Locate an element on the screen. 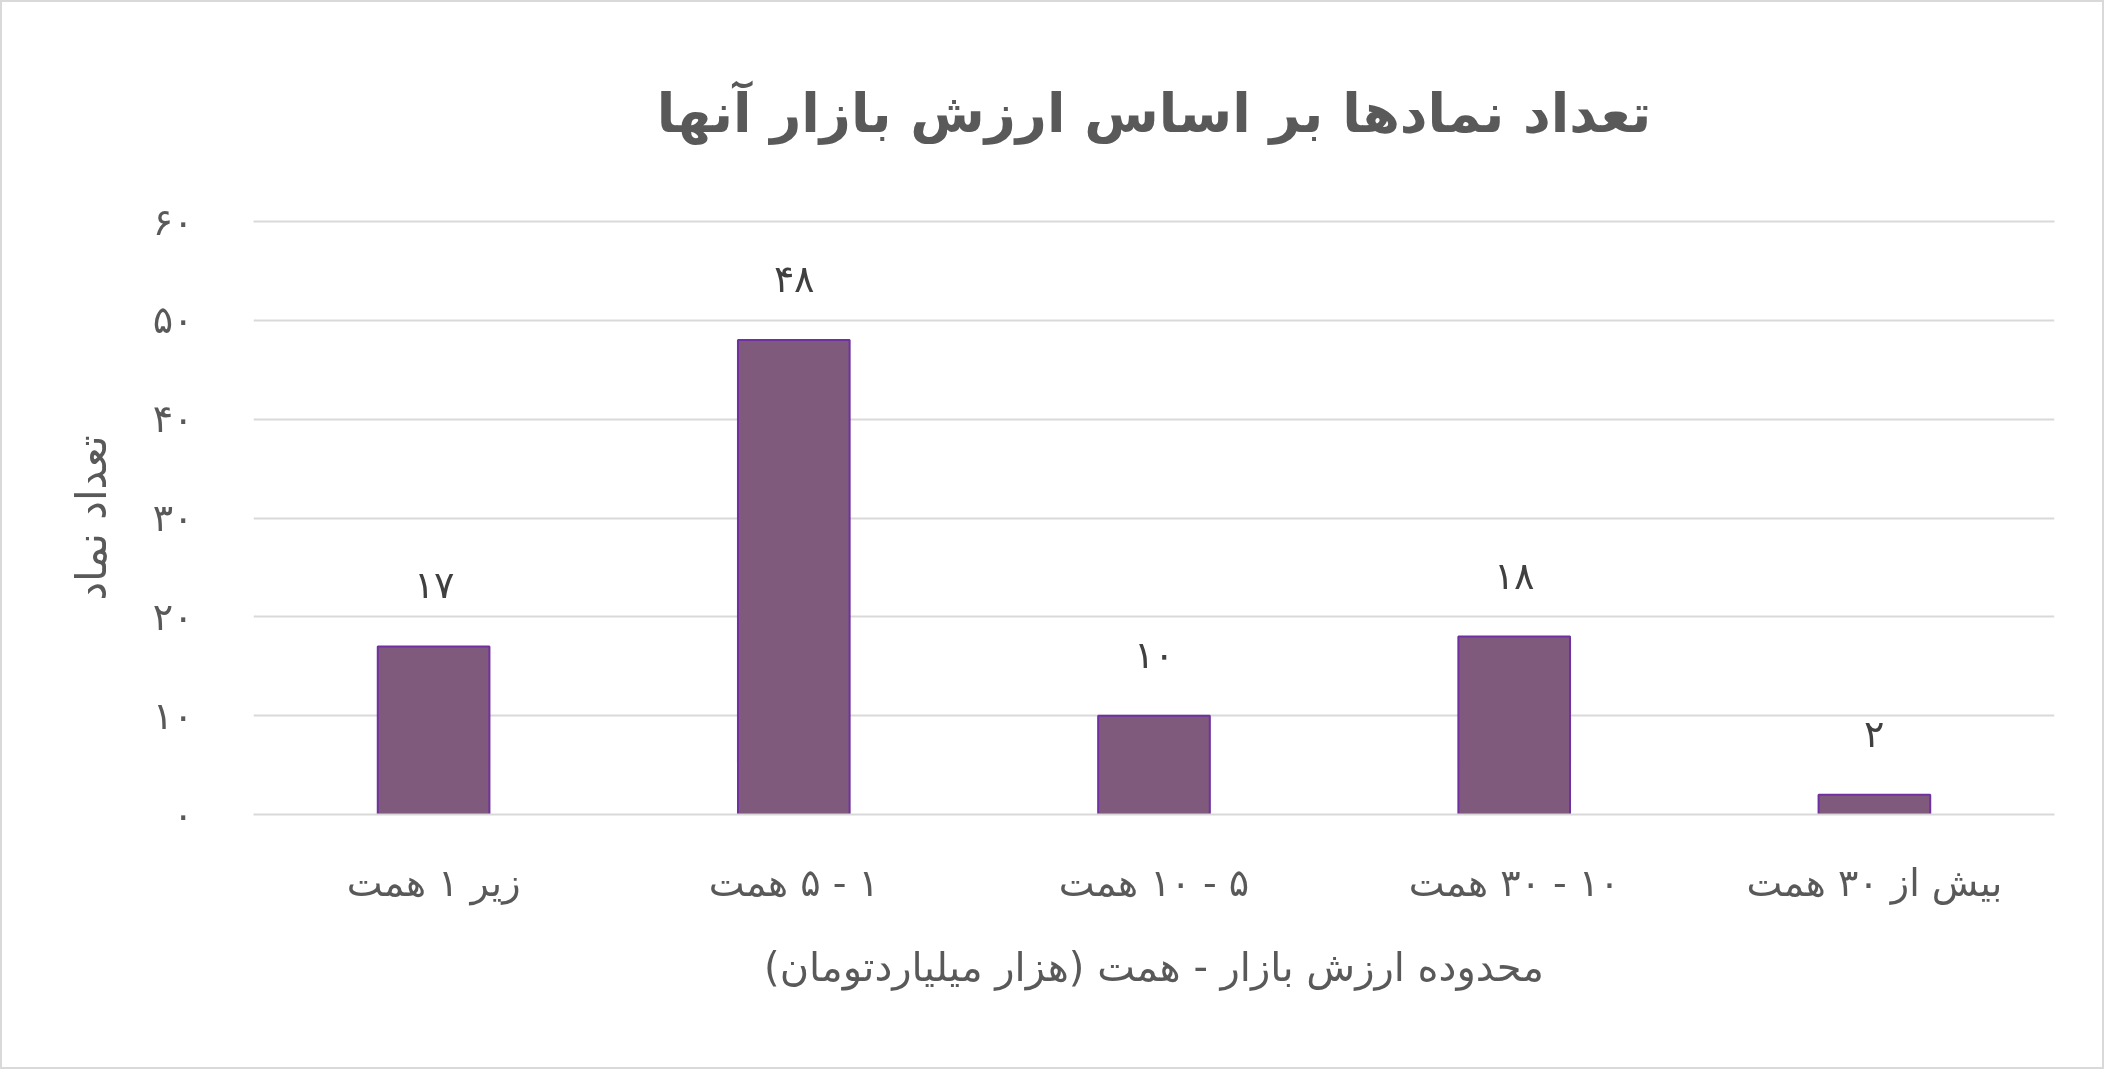  data-label: ۱۷ is located at coordinates (433, 585).